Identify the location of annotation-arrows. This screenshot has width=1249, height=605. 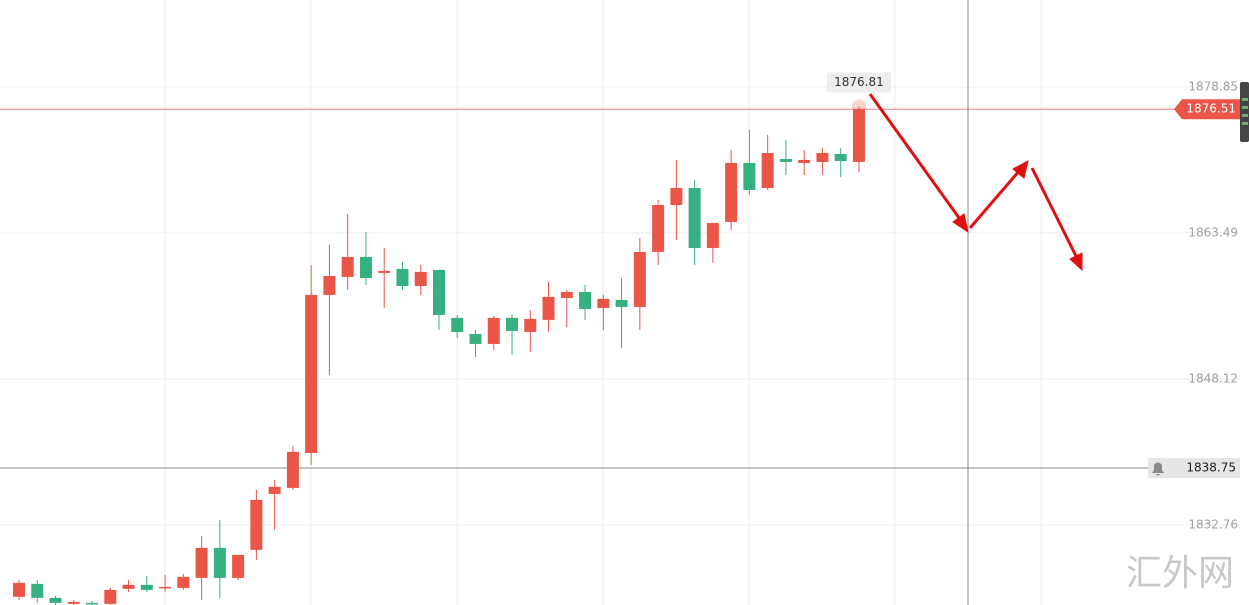
(975, 182).